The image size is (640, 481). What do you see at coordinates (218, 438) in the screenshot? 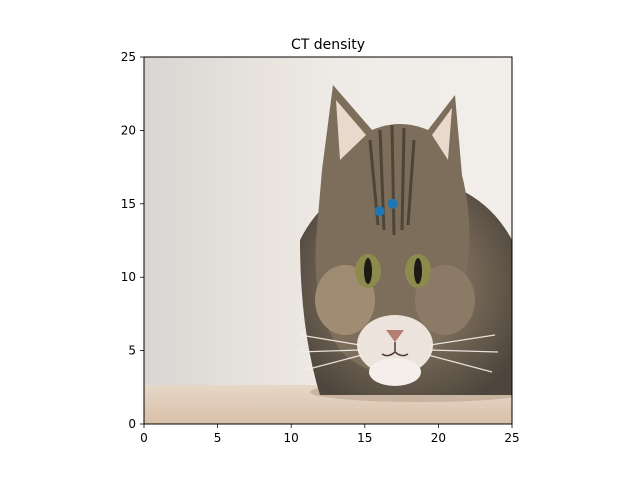
I see `x-tick-label: 5` at bounding box center [218, 438].